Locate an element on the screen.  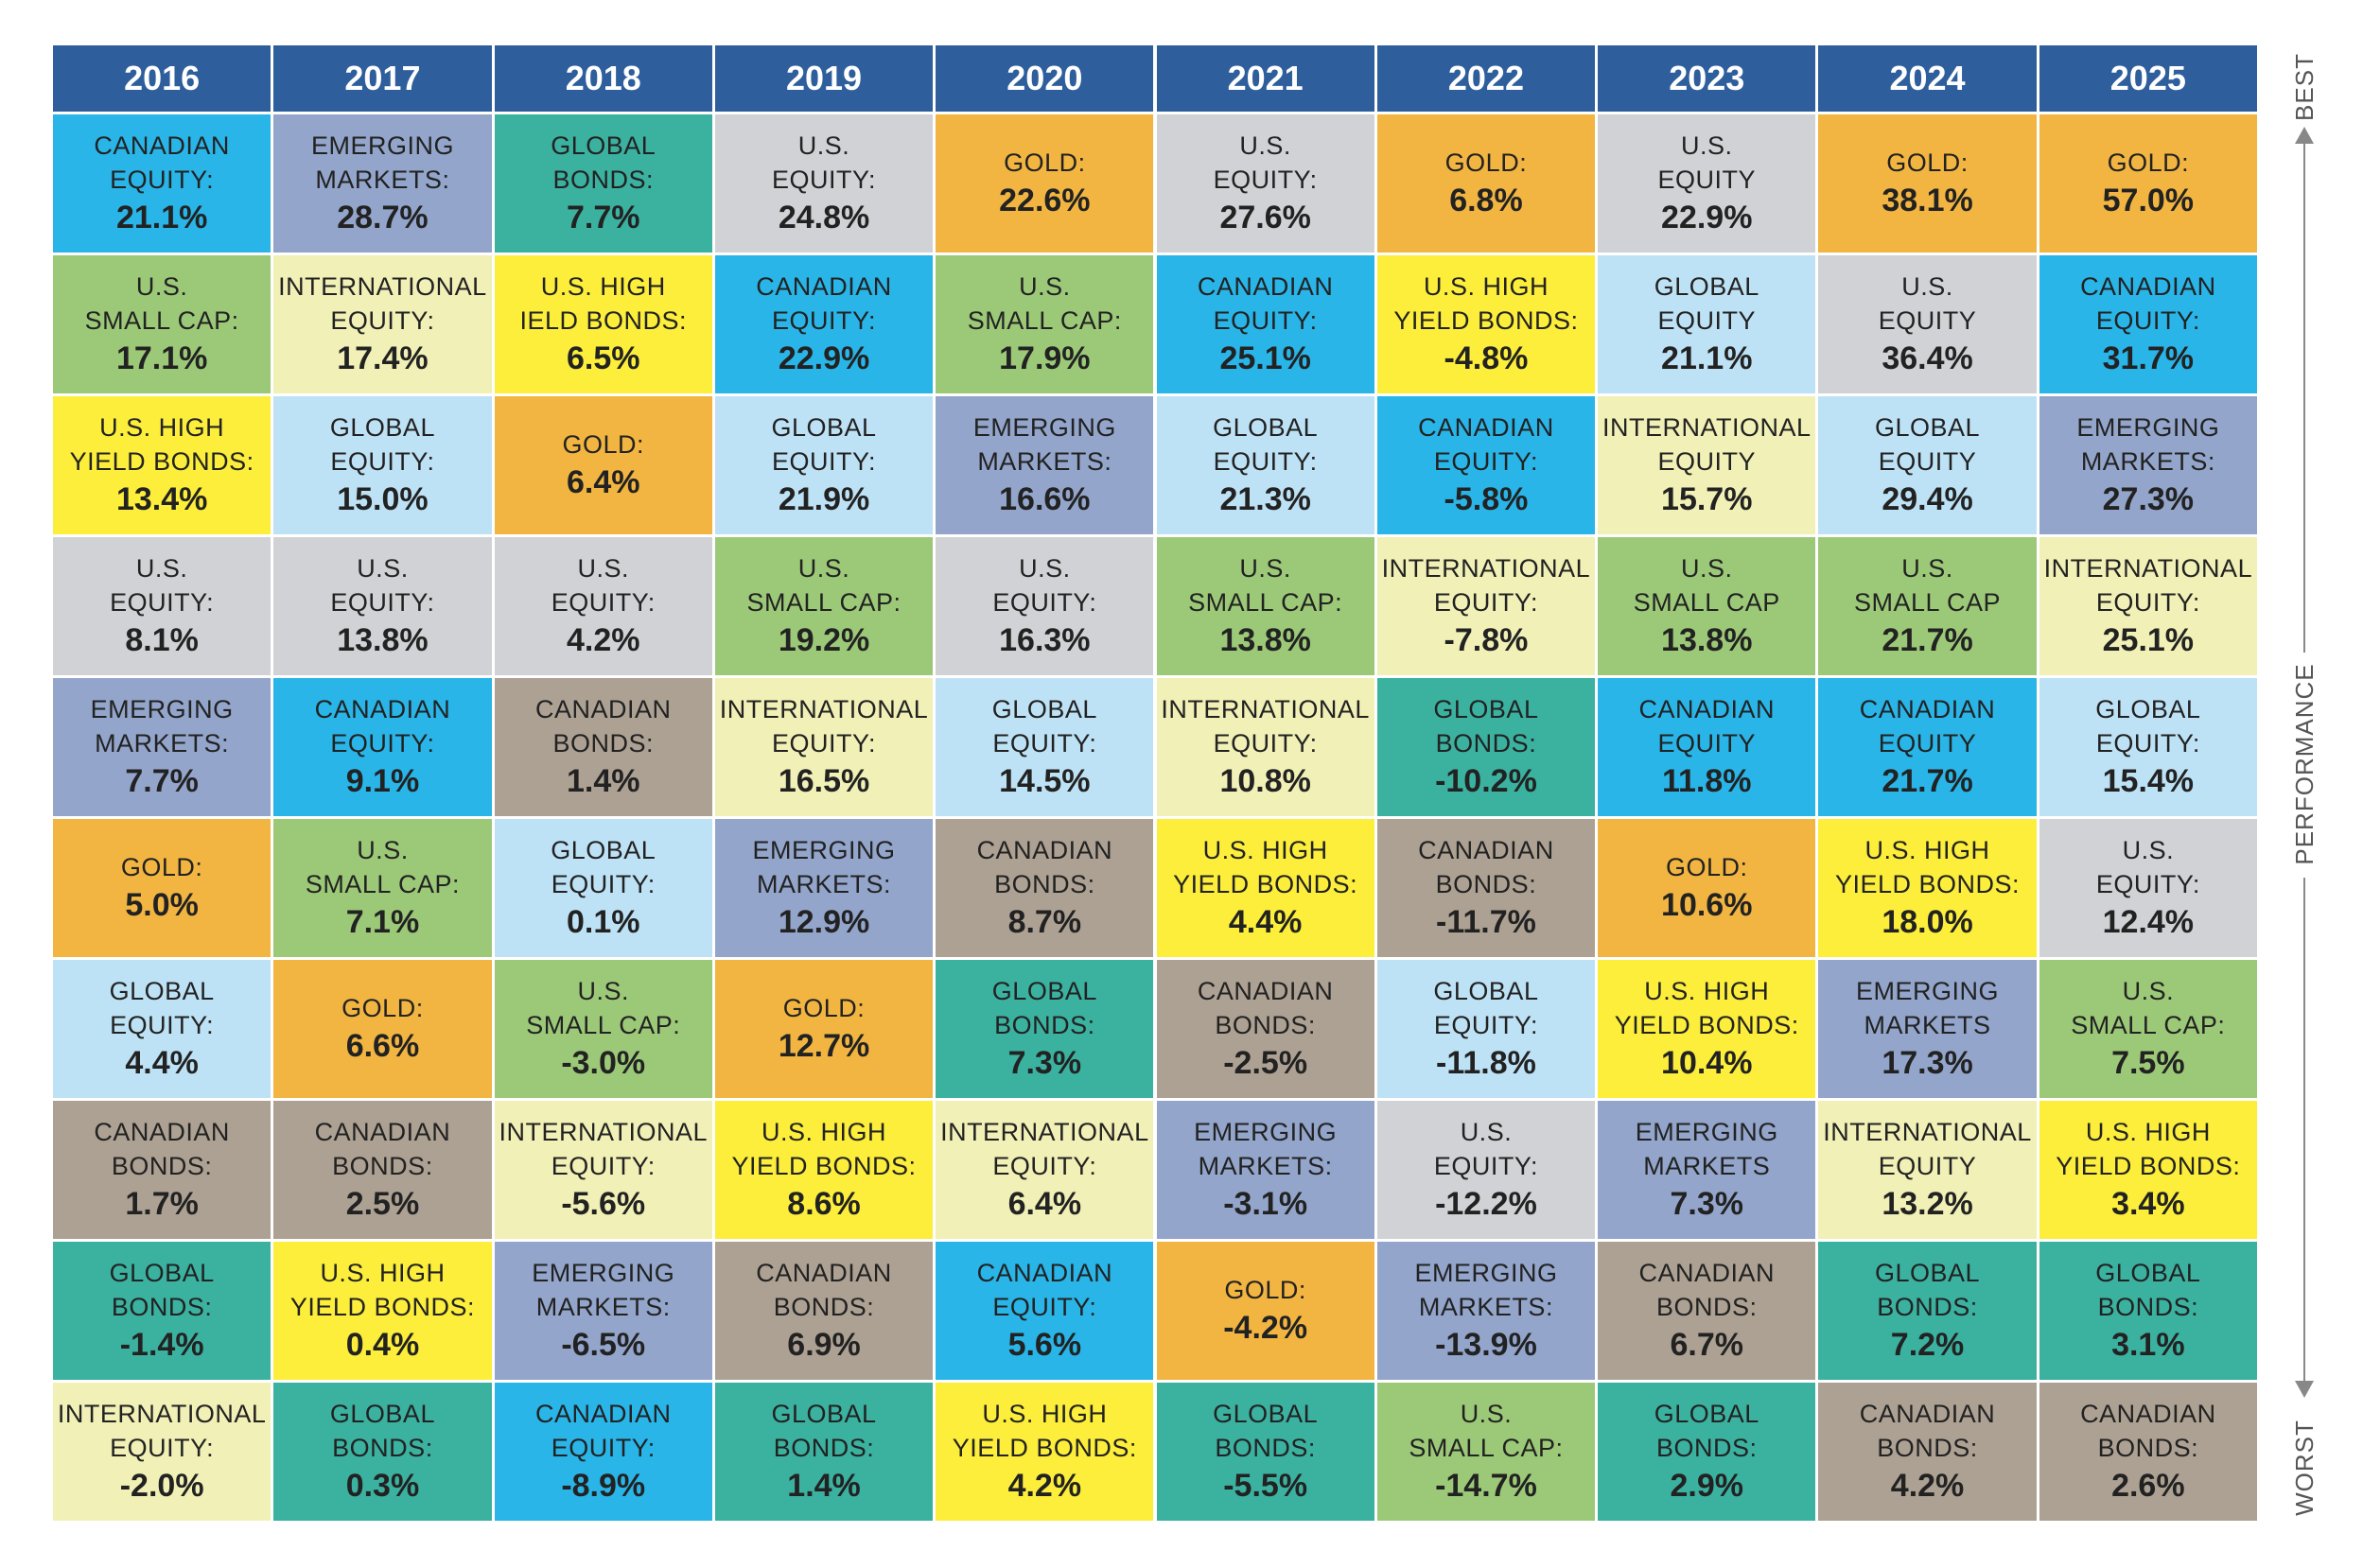
asset-cell: U.S. EQUITY: 24.8% is located at coordinates (824, 184).